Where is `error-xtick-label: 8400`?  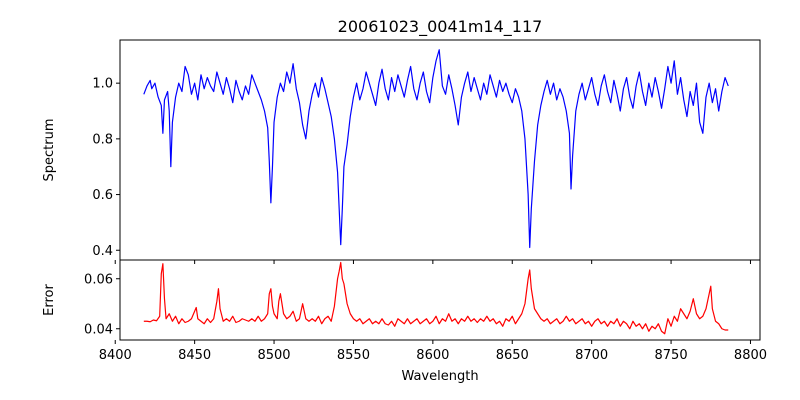 error-xtick-label: 8400 is located at coordinates (115, 355).